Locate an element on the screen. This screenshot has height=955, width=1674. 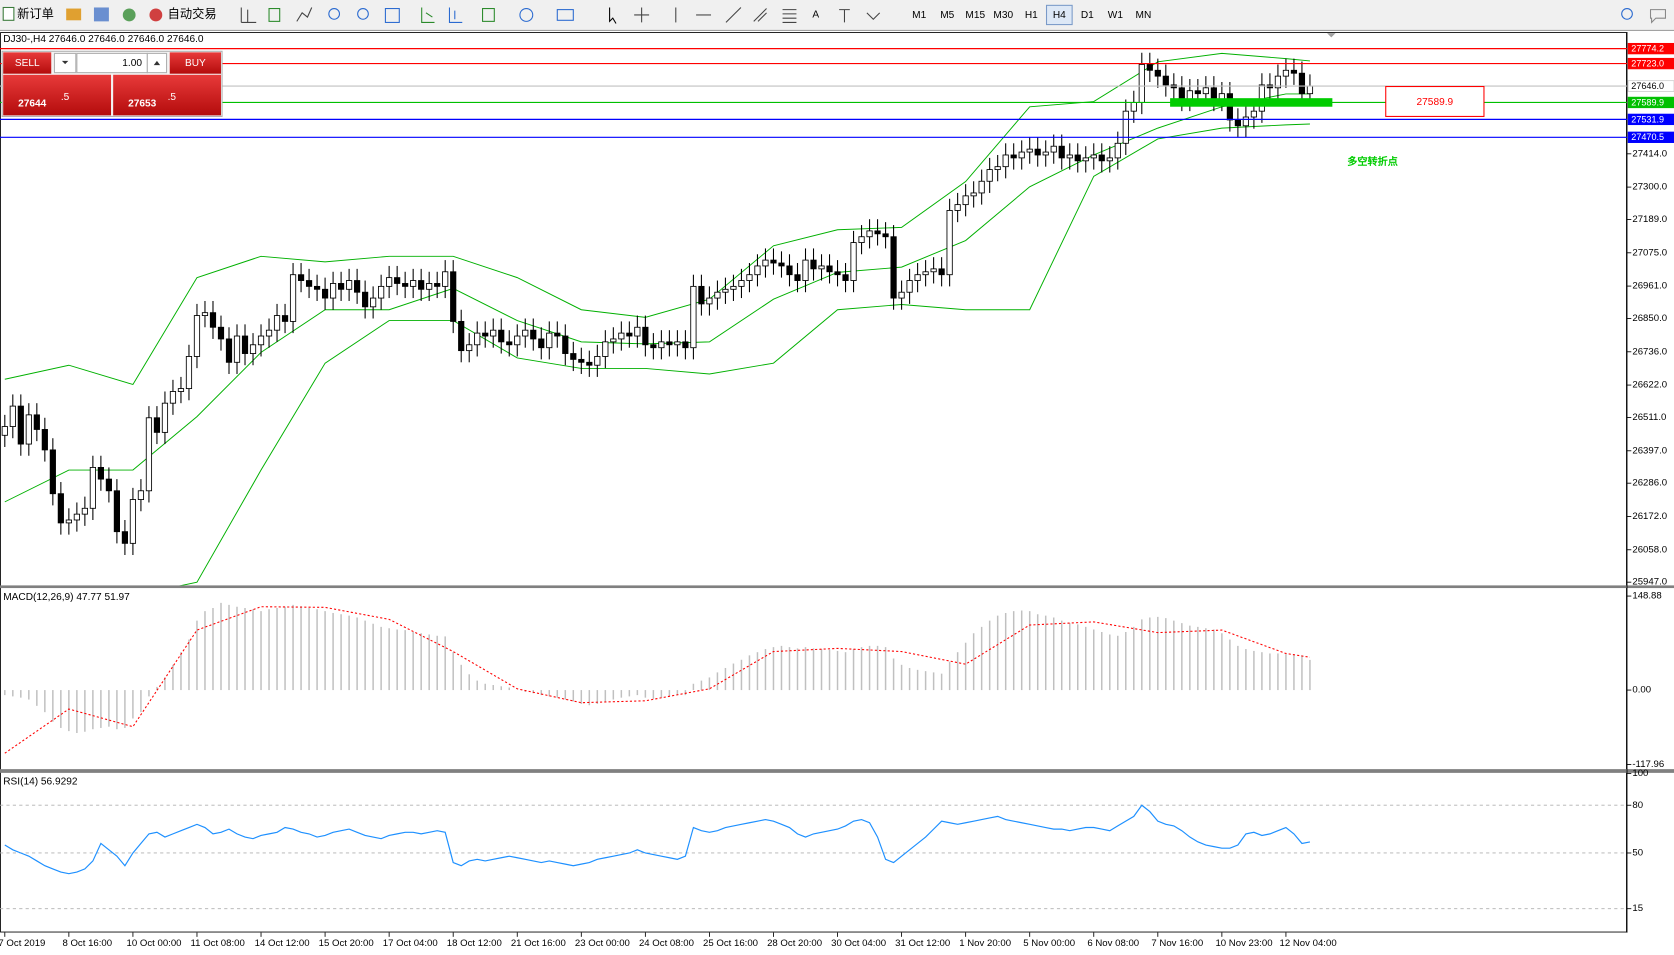
x-tick-label: 18 Oct 12:00 is located at coordinates (474, 943).